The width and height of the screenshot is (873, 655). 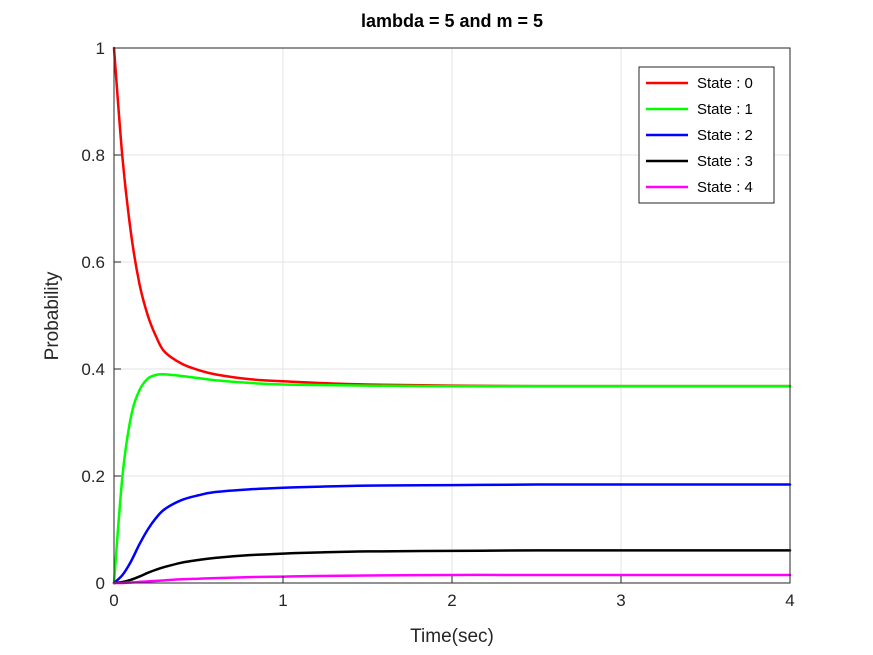 I want to click on x-axis-label: Time(sec), so click(x=452, y=636).